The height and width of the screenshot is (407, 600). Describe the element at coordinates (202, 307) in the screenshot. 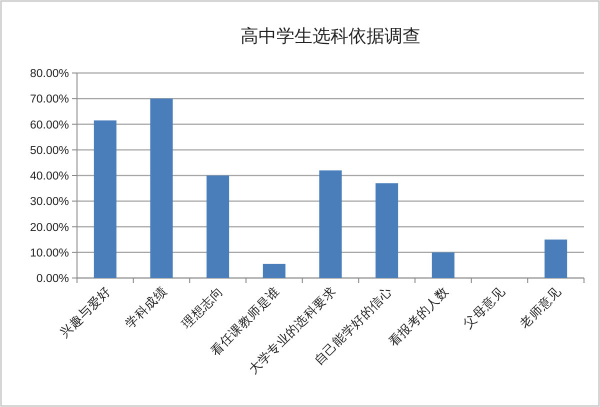

I see `xtick: 理想志向` at that location.